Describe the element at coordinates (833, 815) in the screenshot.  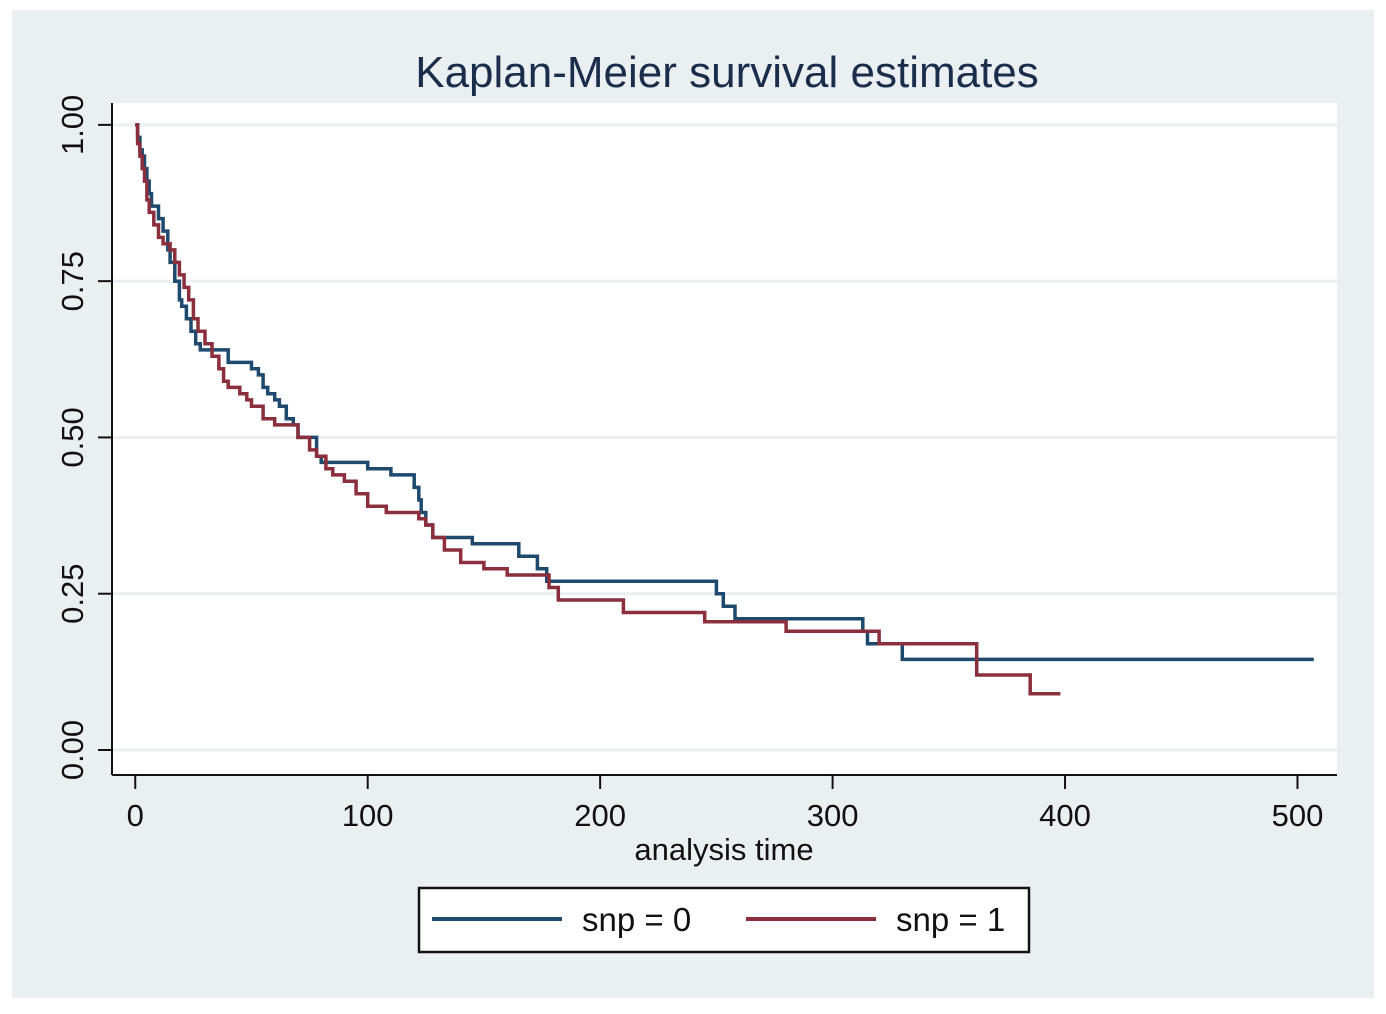
I see `x-tick-label-3: 300` at that location.